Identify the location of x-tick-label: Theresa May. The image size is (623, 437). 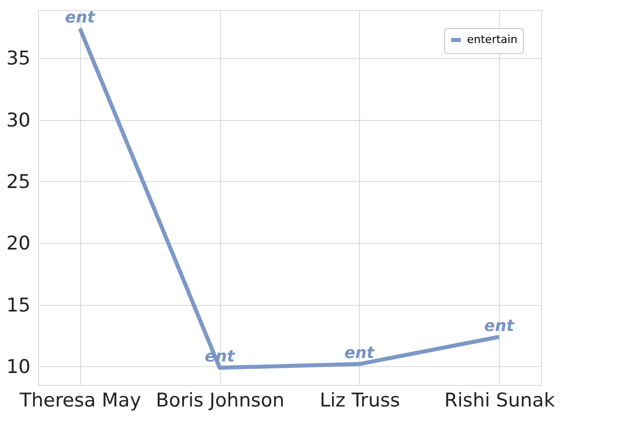
(80, 401).